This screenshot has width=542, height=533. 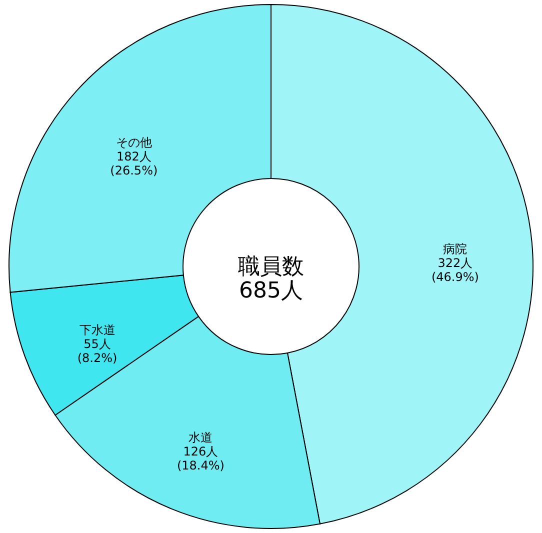 I want to click on data-label: 182人 (26.5%), so click(x=134, y=163).